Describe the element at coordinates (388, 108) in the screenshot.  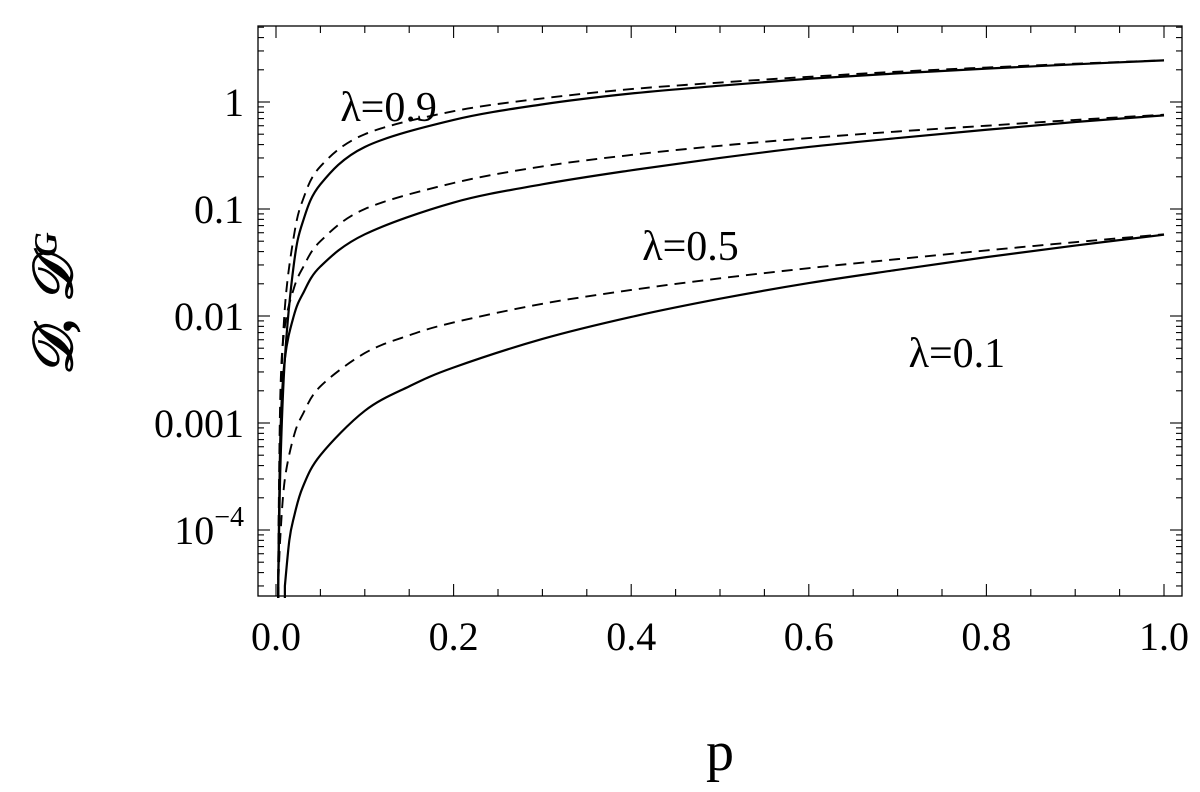
I see `curve-annotation: λ=0.9` at that location.